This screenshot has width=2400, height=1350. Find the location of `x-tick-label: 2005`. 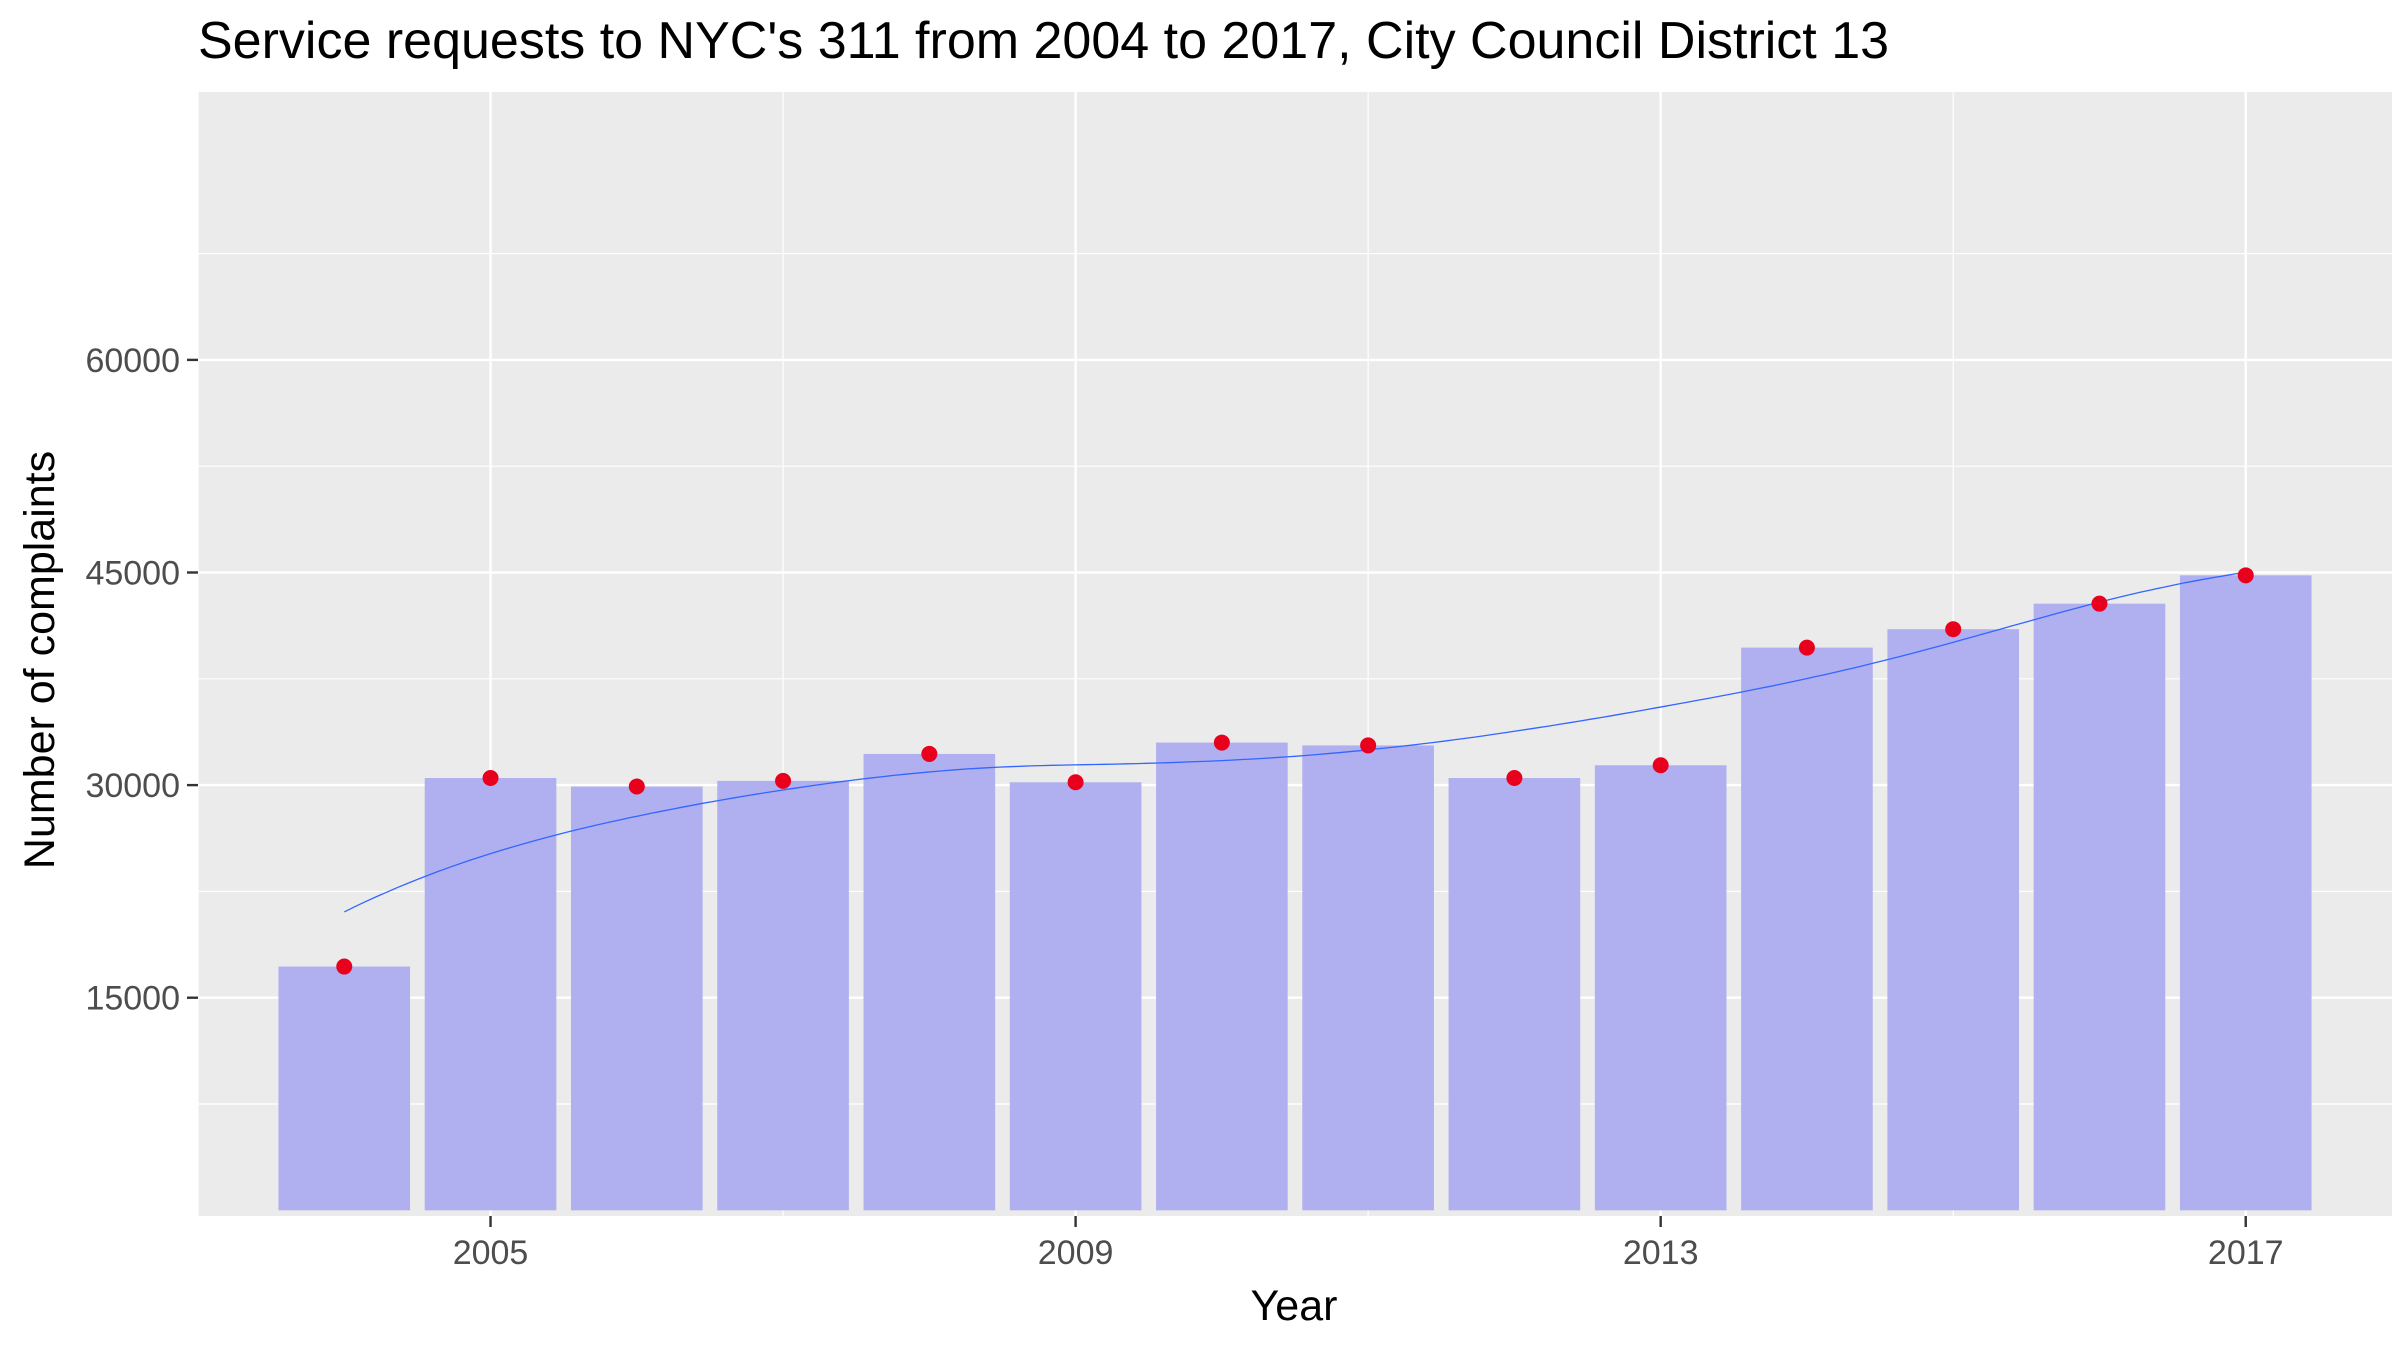

x-tick-label: 2005 is located at coordinates (491, 1253).